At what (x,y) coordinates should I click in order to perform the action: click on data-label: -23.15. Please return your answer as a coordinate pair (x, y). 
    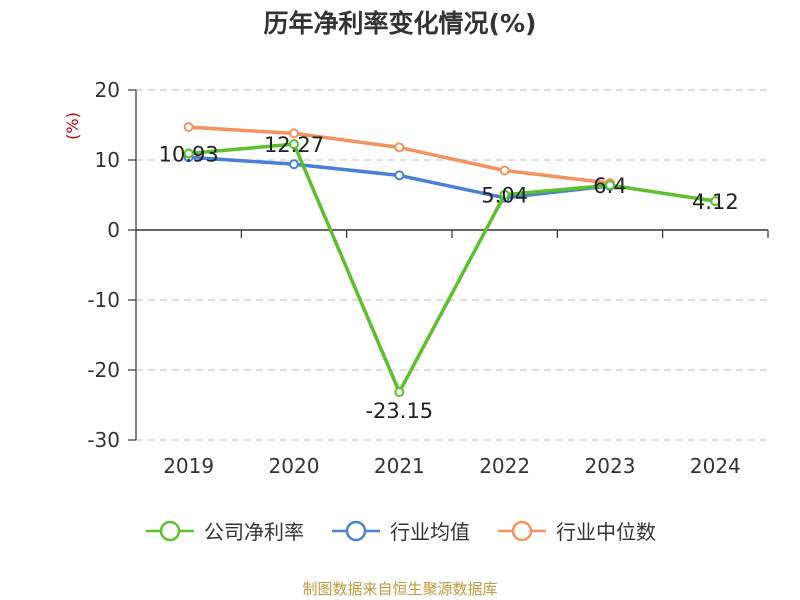
    Looking at the image, I should click on (399, 411).